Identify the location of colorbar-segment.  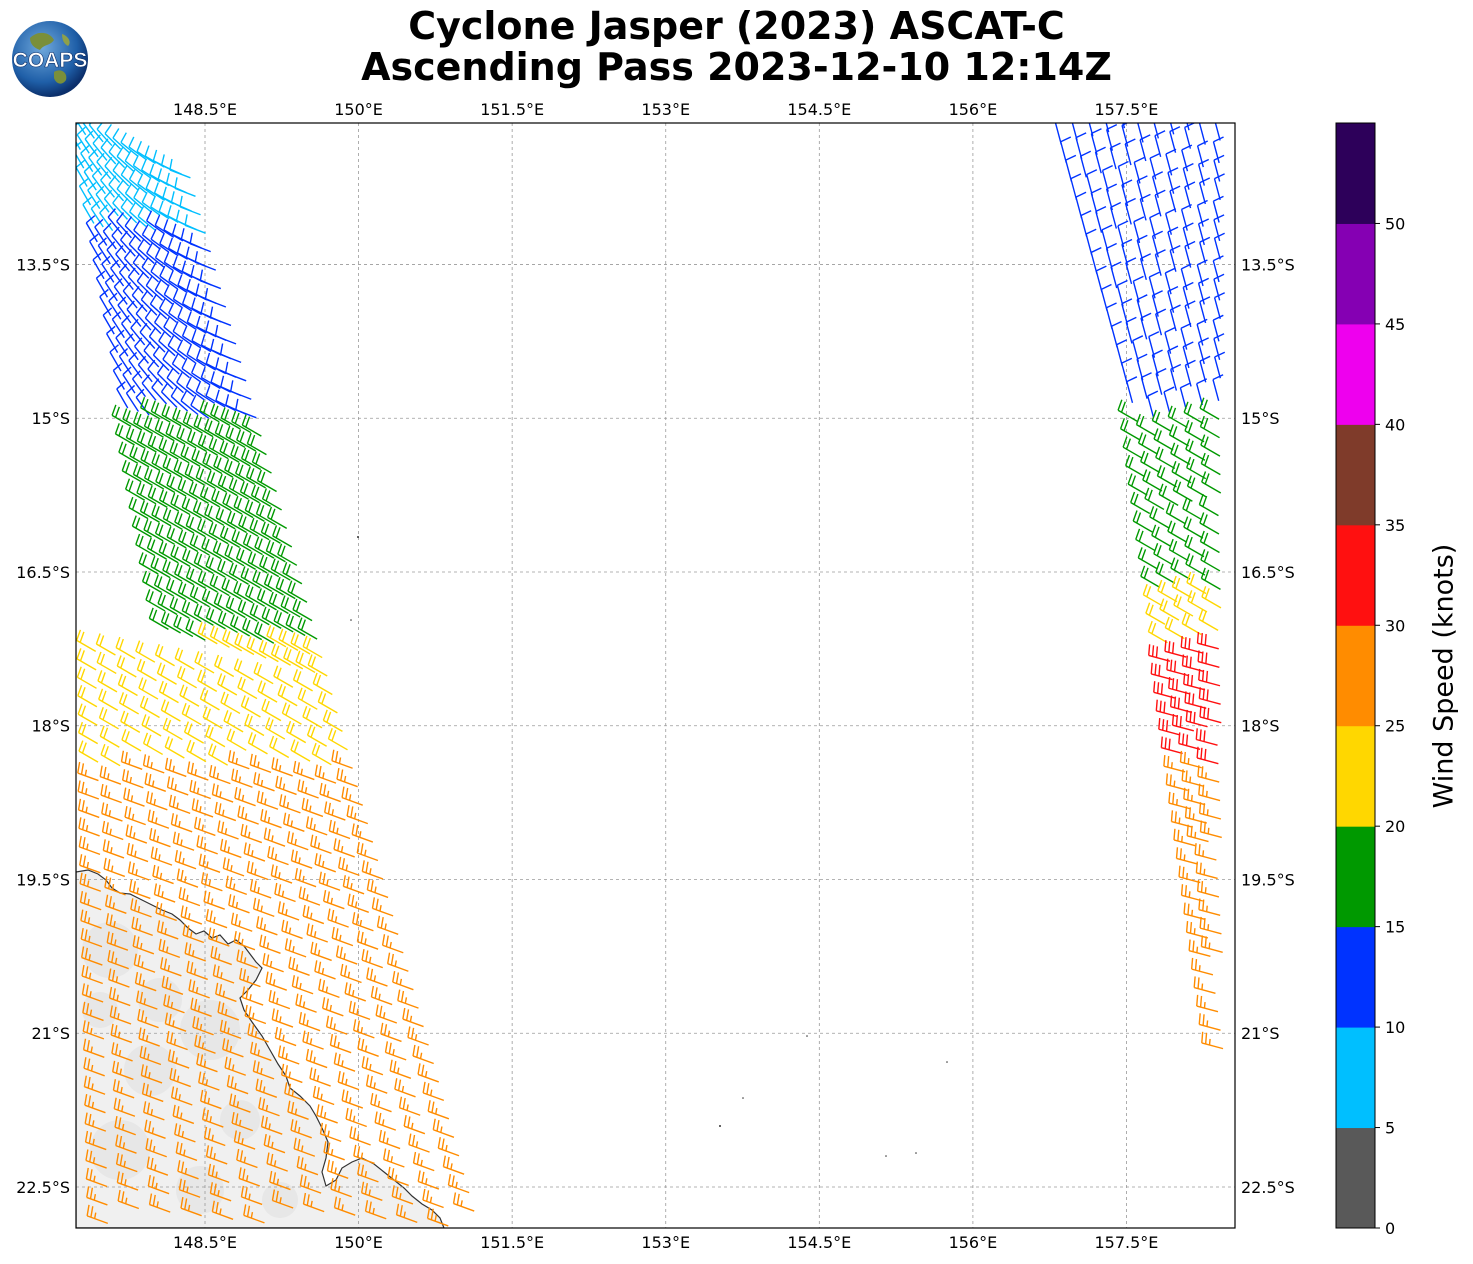
(1355, 776).